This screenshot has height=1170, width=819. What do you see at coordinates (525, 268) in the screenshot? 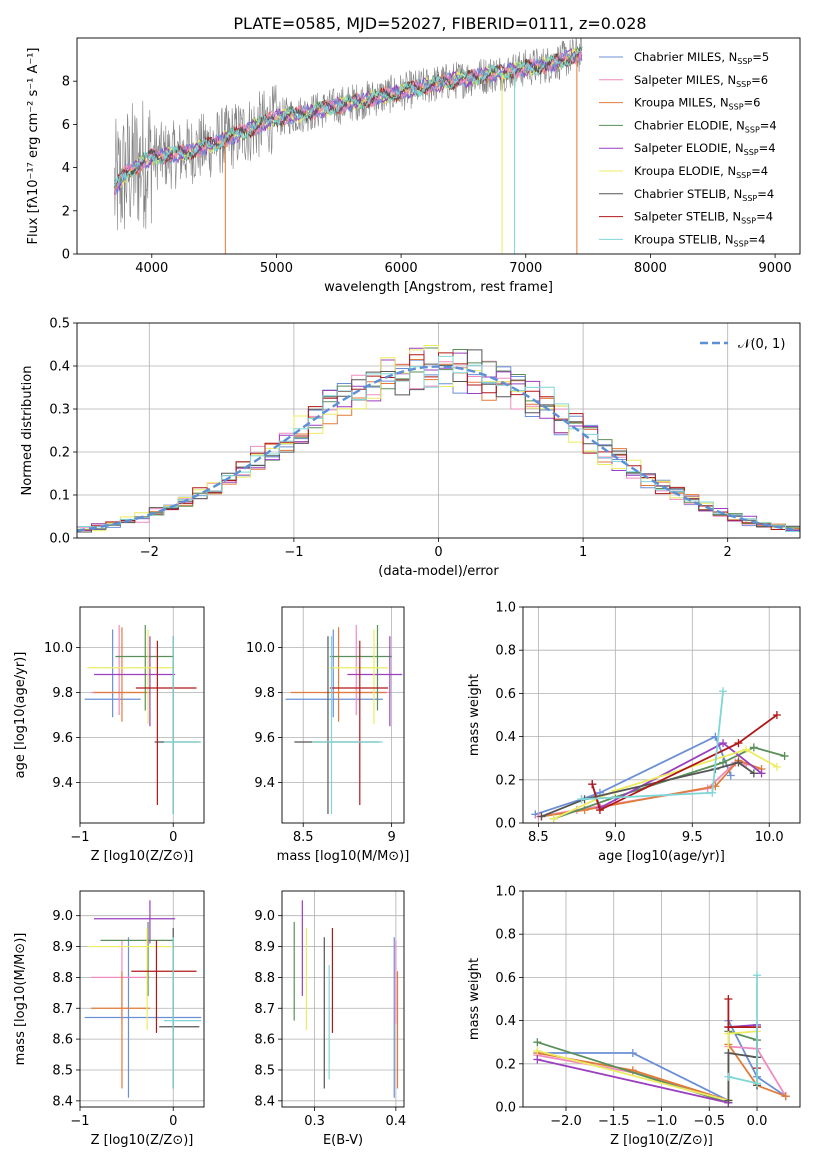
I see `x-tick-label: 7000` at bounding box center [525, 268].